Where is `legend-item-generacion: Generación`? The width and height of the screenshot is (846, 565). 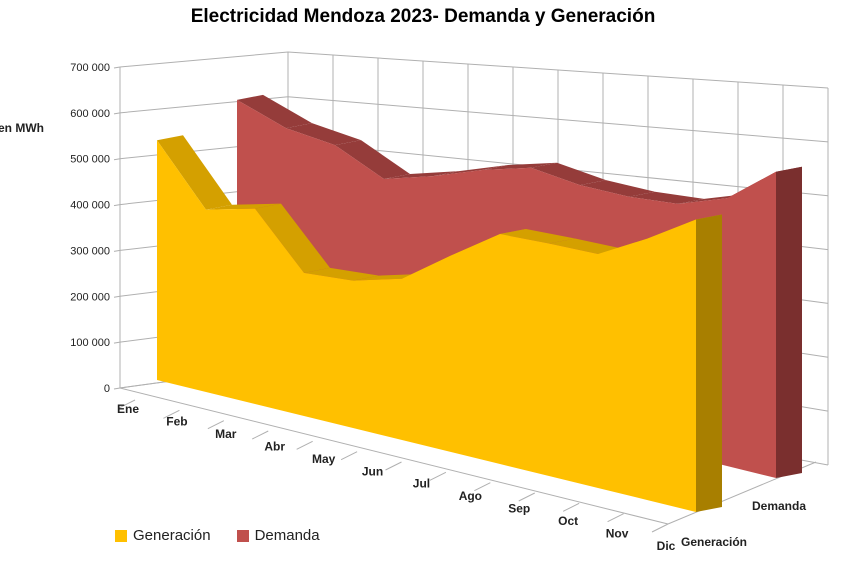
legend-item-generacion: Generación is located at coordinates (163, 535).